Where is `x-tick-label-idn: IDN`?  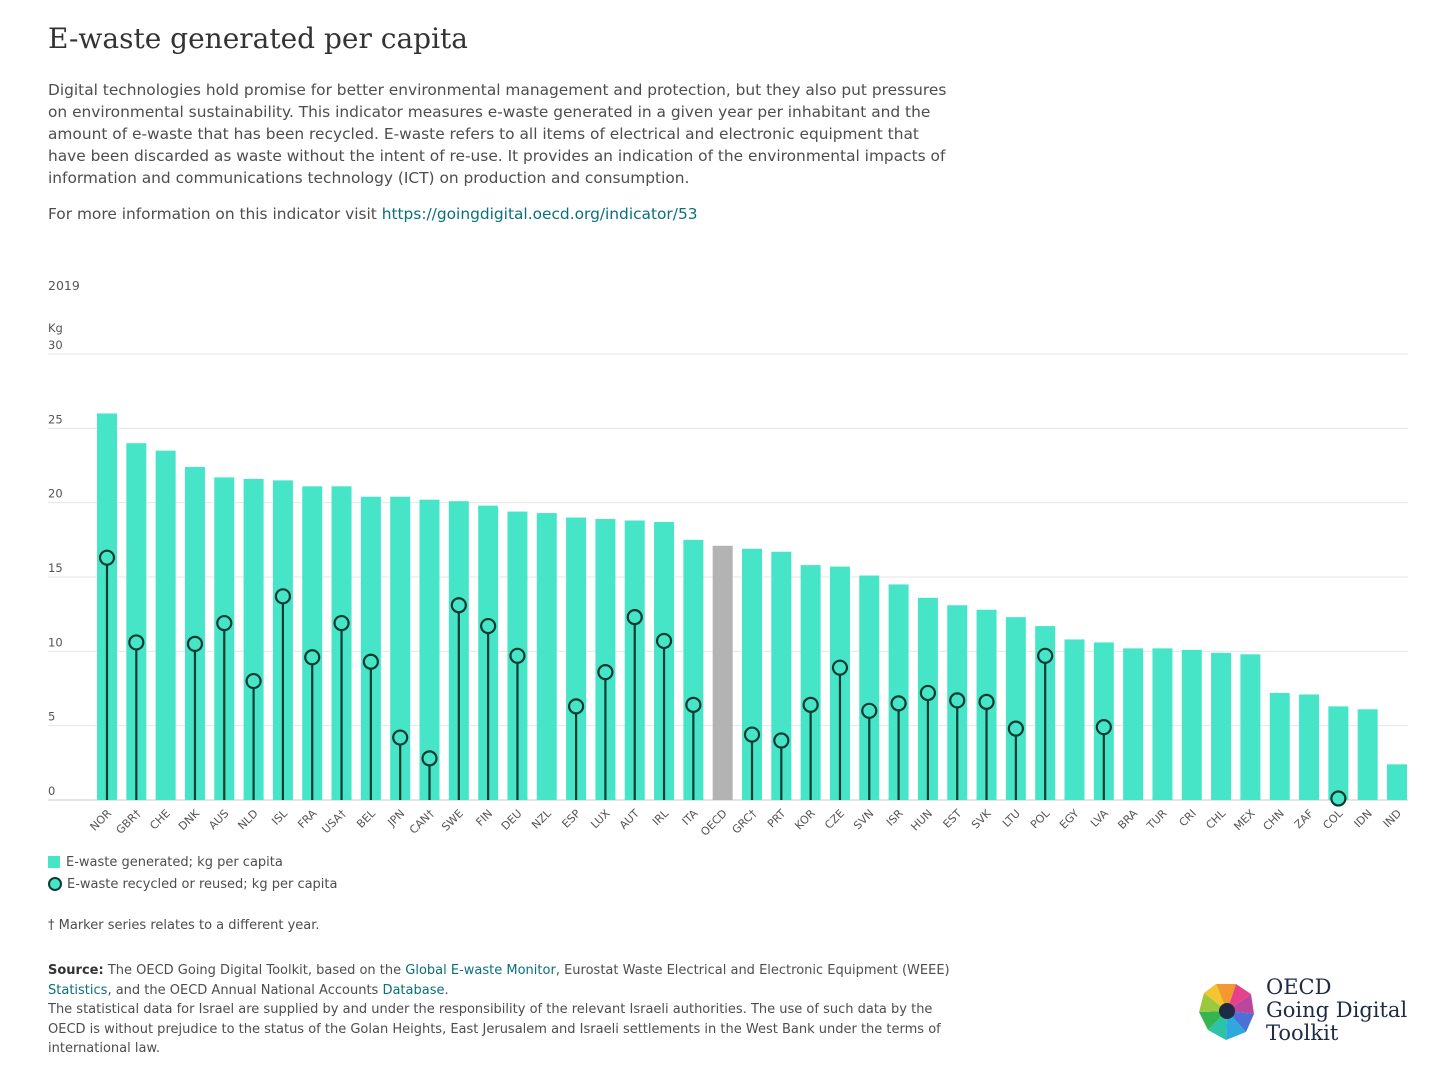 x-tick-label-idn: IDN is located at coordinates (1363, 818).